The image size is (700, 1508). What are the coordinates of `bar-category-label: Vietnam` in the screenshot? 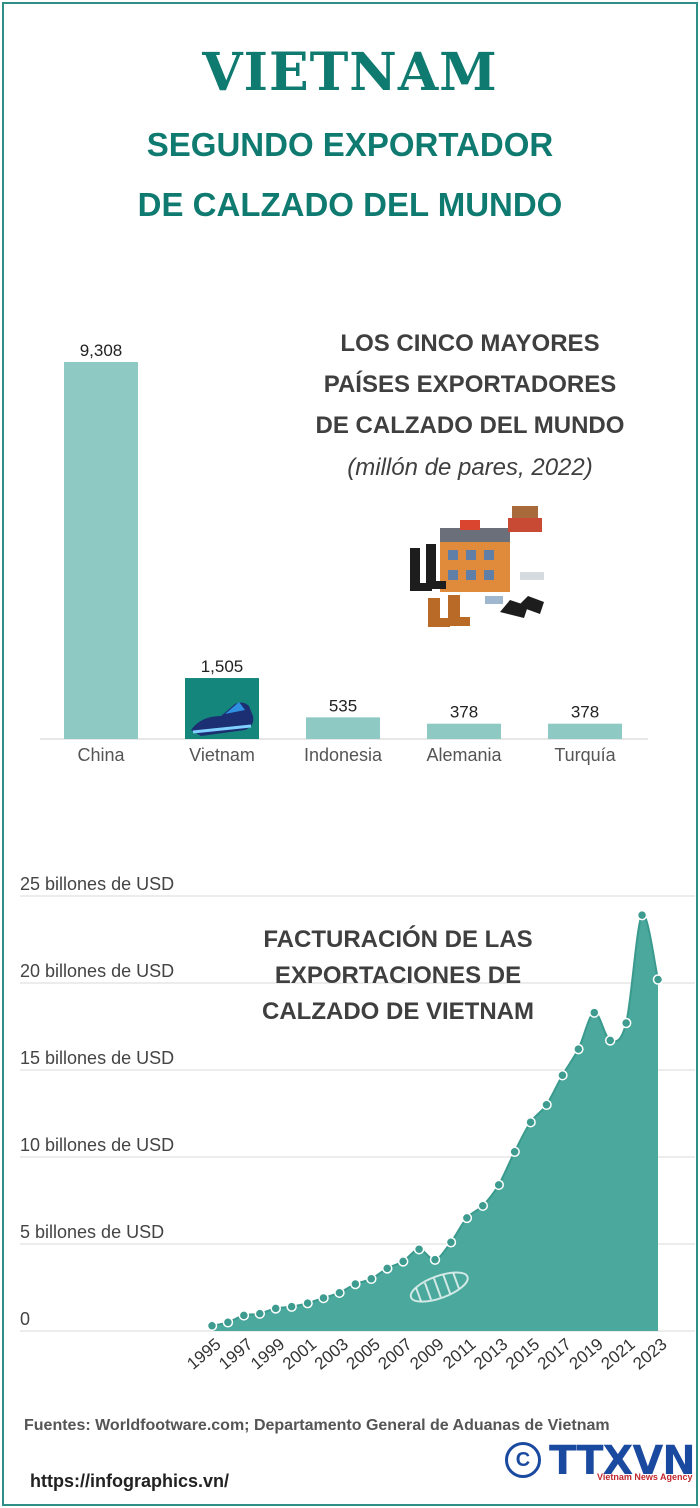 It's located at (222, 755).